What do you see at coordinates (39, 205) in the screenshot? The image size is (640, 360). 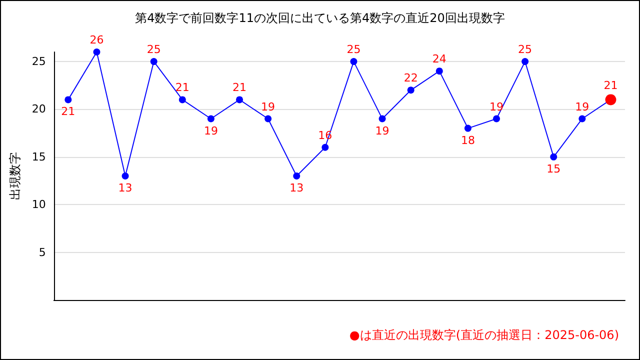 I see `y-tick-label: 10` at bounding box center [39, 205].